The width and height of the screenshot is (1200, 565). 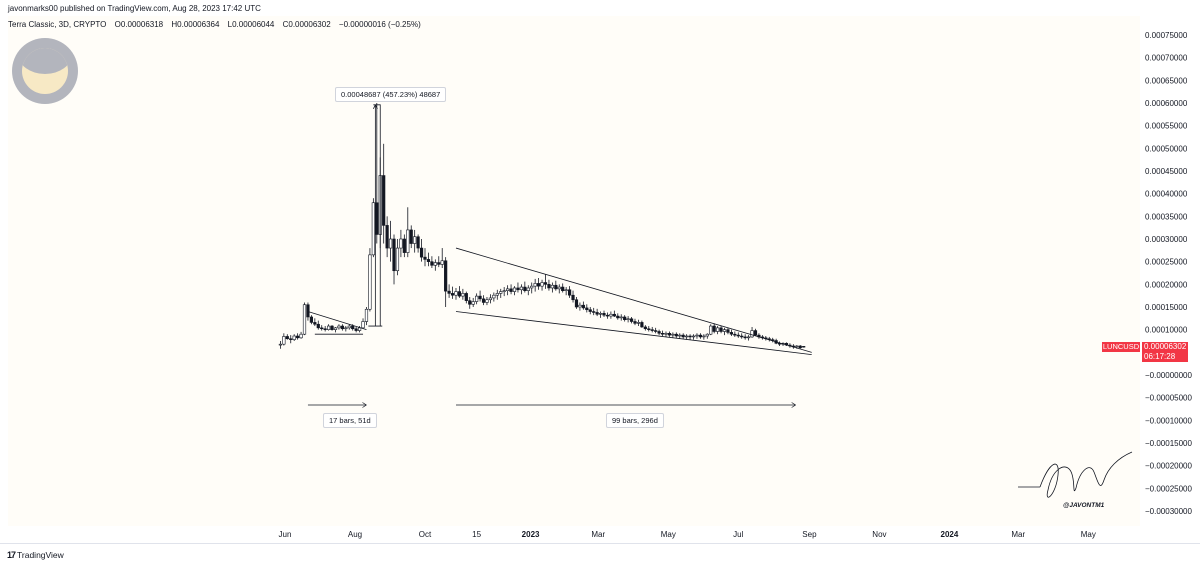 I want to click on symbol-price-tag: LUNCUSD, so click(x=1121, y=347).